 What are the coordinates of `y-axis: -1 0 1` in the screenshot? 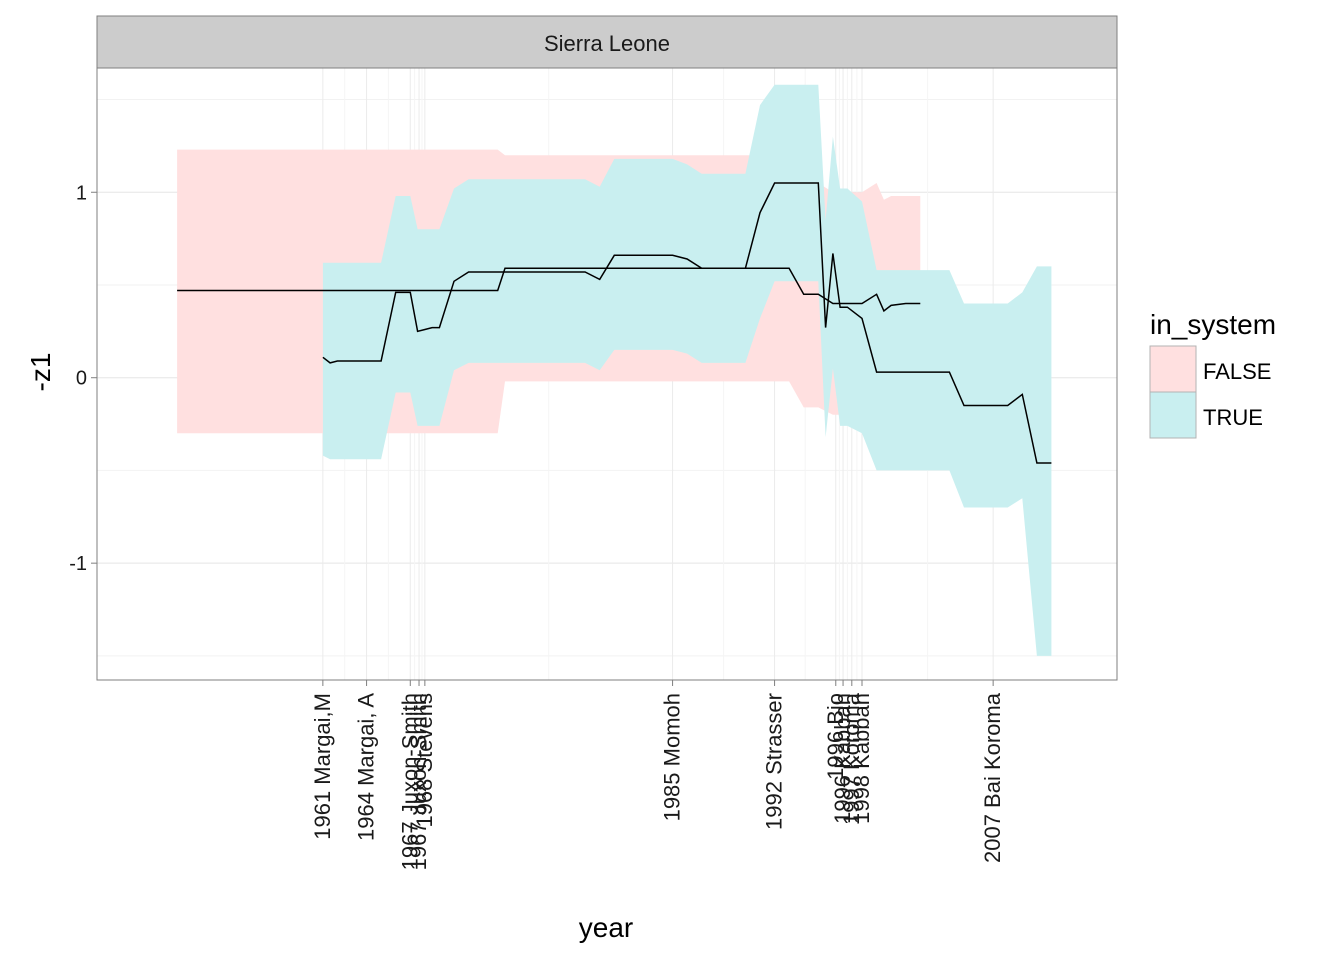 It's located at (83, 378).